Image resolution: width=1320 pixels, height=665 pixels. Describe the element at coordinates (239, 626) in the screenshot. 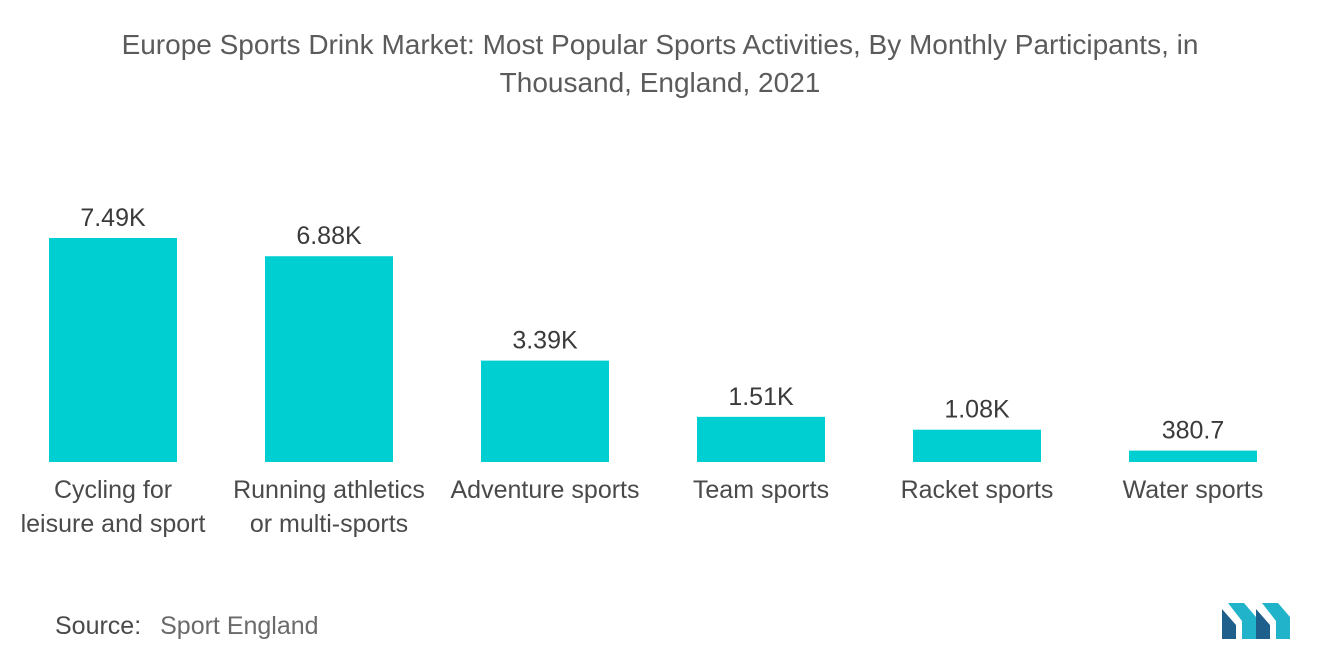

I see `source-value: Sport England` at that location.